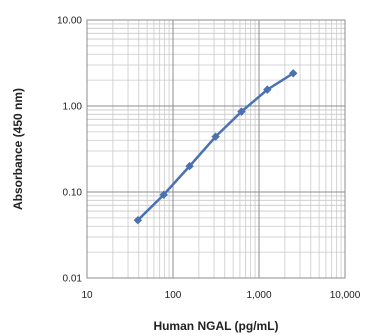  Describe the element at coordinates (215, 326) in the screenshot. I see `x-axis-title: Human NGAL (pg/mL)` at that location.